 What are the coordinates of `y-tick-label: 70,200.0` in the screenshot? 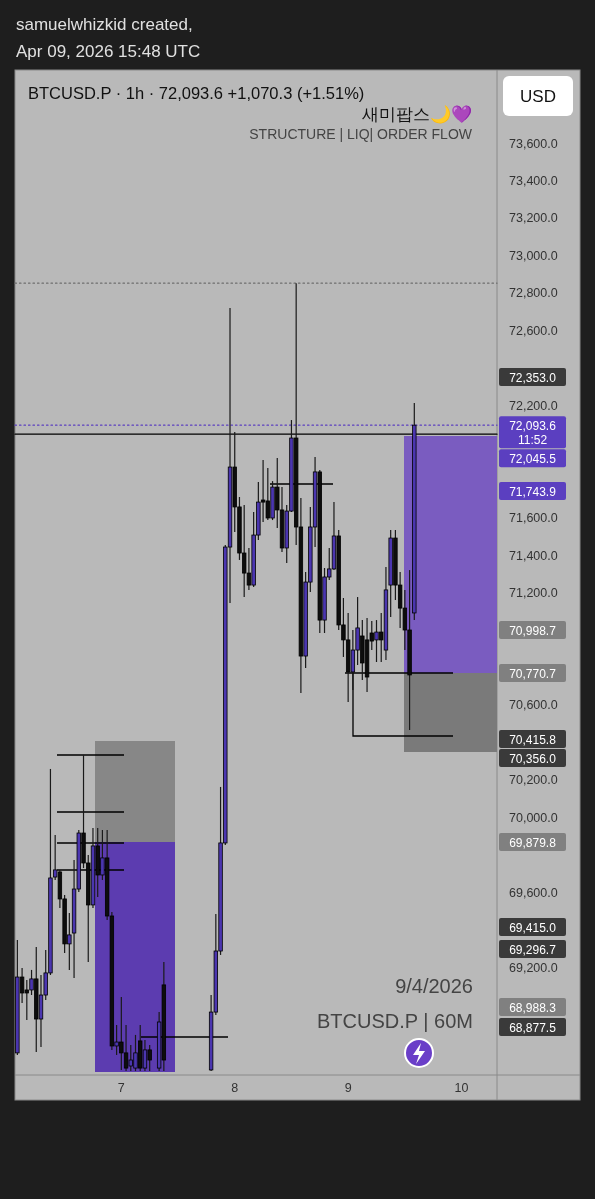 It's located at (533, 780).